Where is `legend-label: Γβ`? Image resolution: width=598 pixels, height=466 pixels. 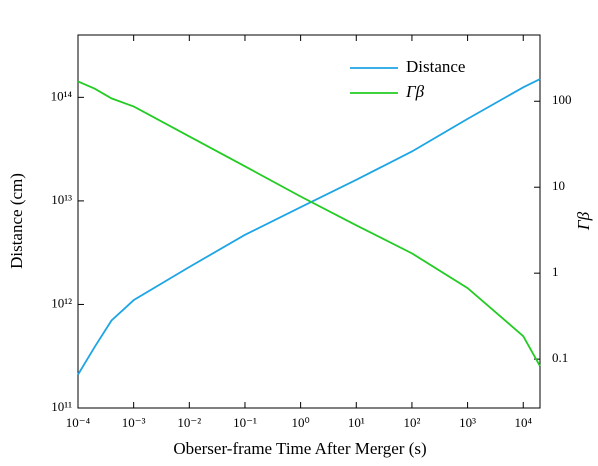
legend-label: Γβ is located at coordinates (415, 91).